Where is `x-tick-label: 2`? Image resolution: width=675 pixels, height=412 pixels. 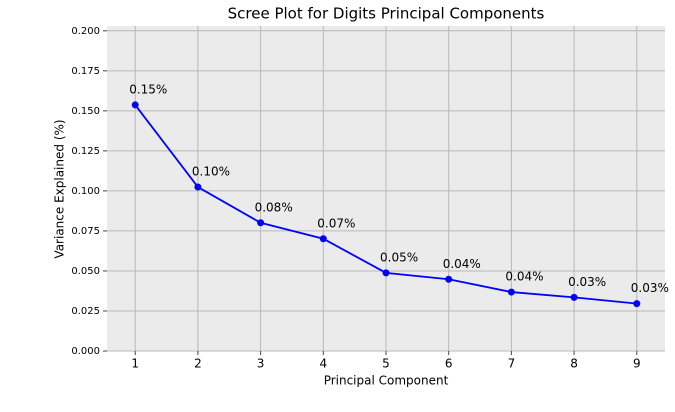 x-tick-label: 2 is located at coordinates (198, 364).